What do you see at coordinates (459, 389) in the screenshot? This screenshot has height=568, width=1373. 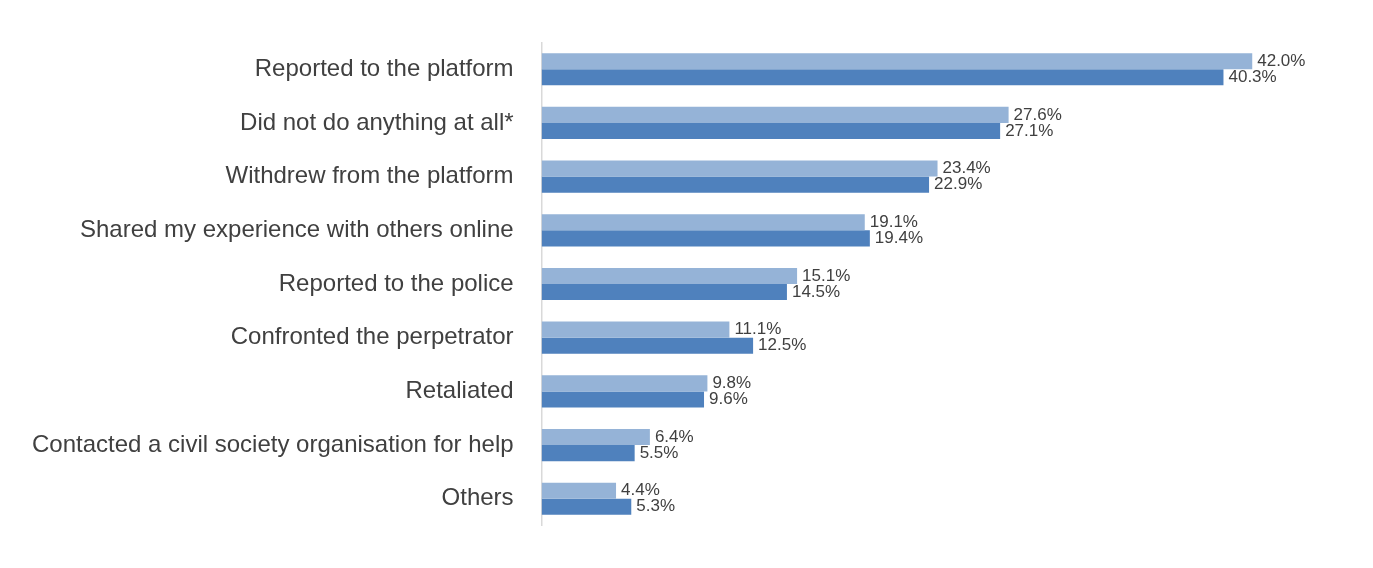 I see `y-tick-label: Retaliated` at bounding box center [459, 389].